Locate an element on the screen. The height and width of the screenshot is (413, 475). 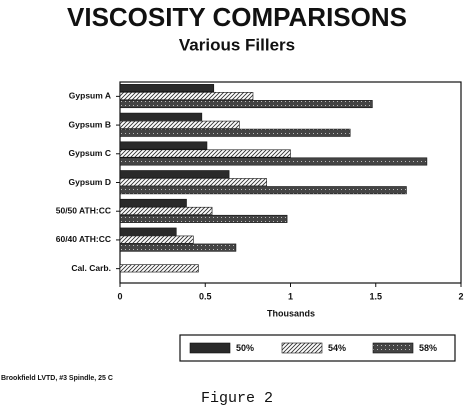
y-tick-label: Gypsum B is located at coordinates (89, 124).